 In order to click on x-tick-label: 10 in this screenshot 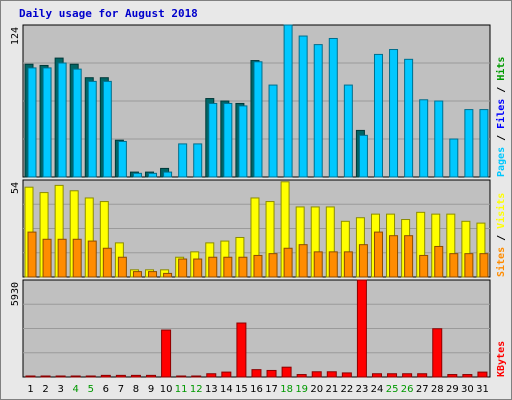, I will do `click(166, 389)`.